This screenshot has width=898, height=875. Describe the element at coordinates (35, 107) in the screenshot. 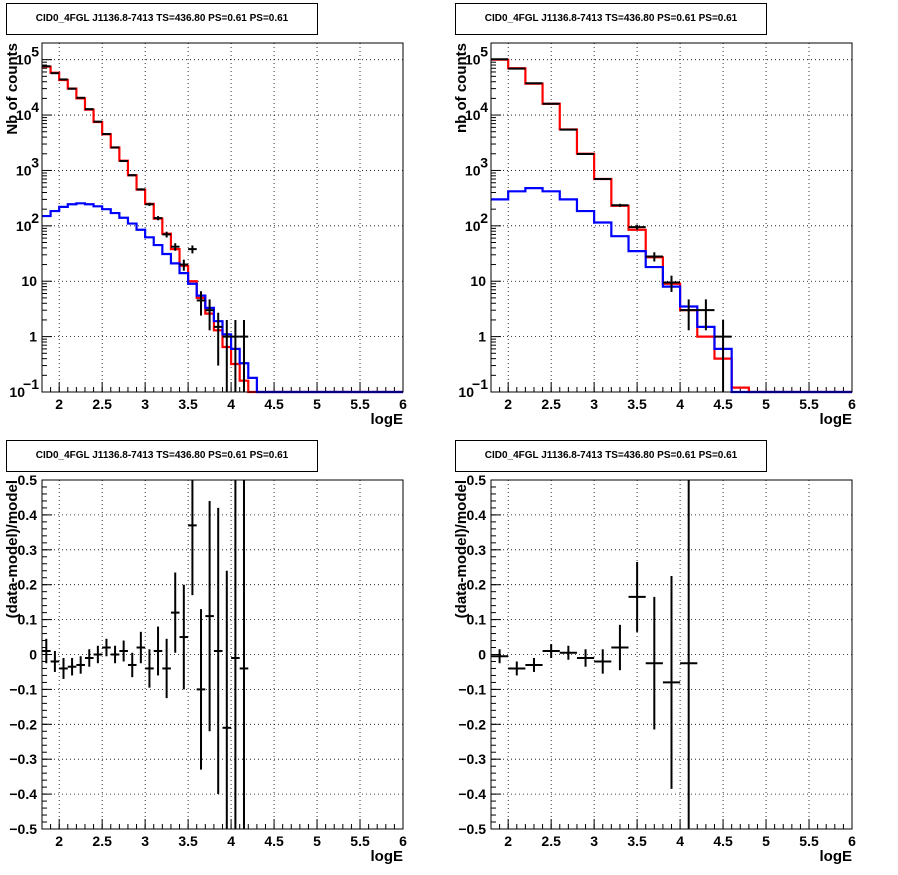

I see `y-tick-exponent: 4` at that location.